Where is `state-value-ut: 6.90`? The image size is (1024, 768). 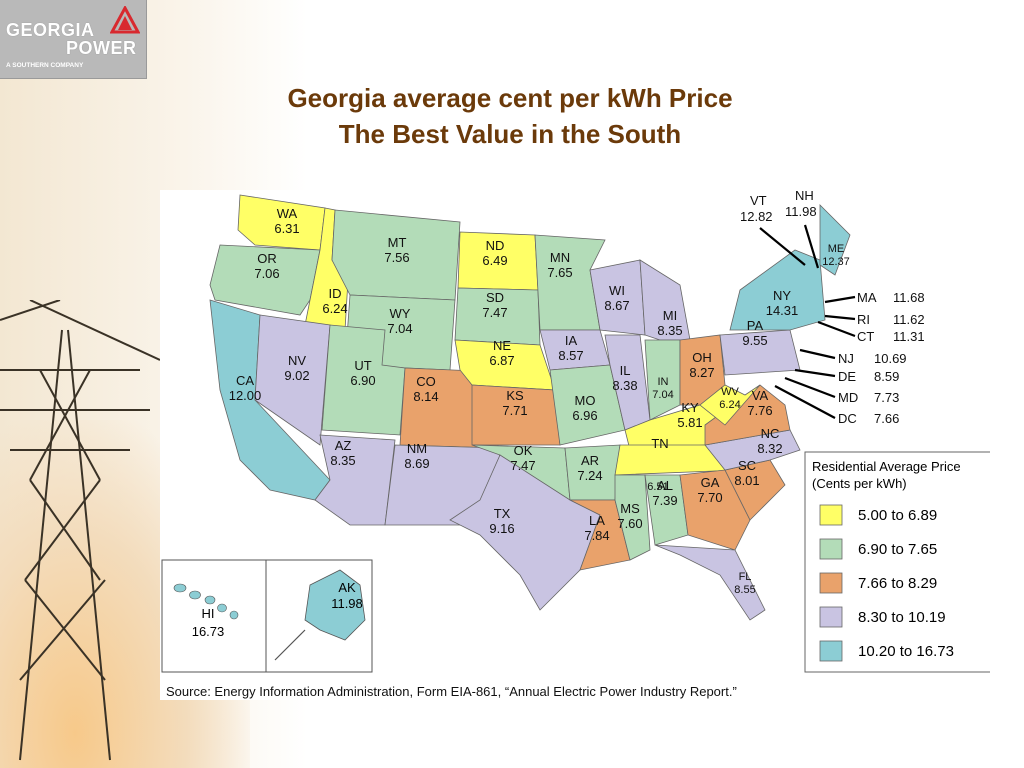
state-value-ut: 6.90 is located at coordinates (362, 380).